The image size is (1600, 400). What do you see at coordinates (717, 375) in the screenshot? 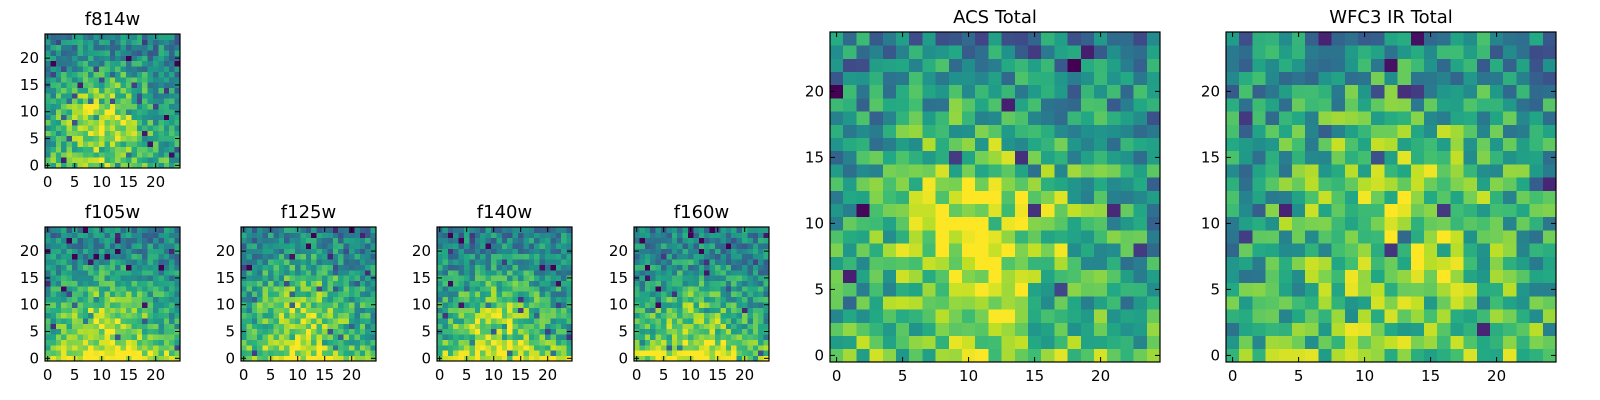
I see `x-tick-label: 15` at bounding box center [717, 375].